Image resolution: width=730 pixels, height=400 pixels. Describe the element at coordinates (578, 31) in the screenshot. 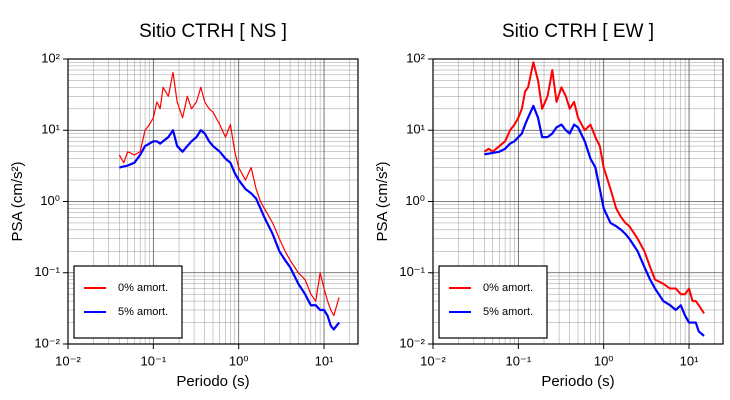

I see `chart-title: Sitio CTRH [ EW ]` at that location.